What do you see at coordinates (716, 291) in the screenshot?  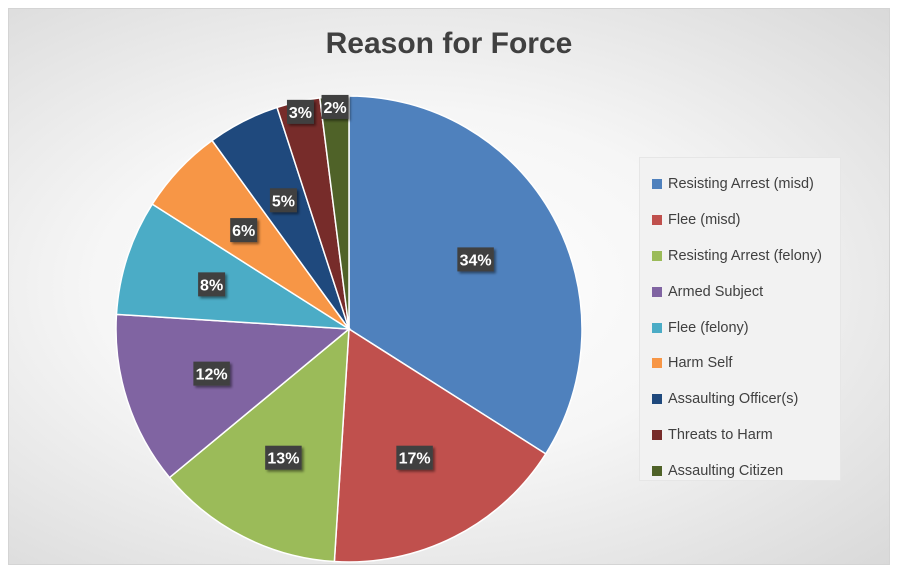 I see `legend-label: Armed Subject` at bounding box center [716, 291].